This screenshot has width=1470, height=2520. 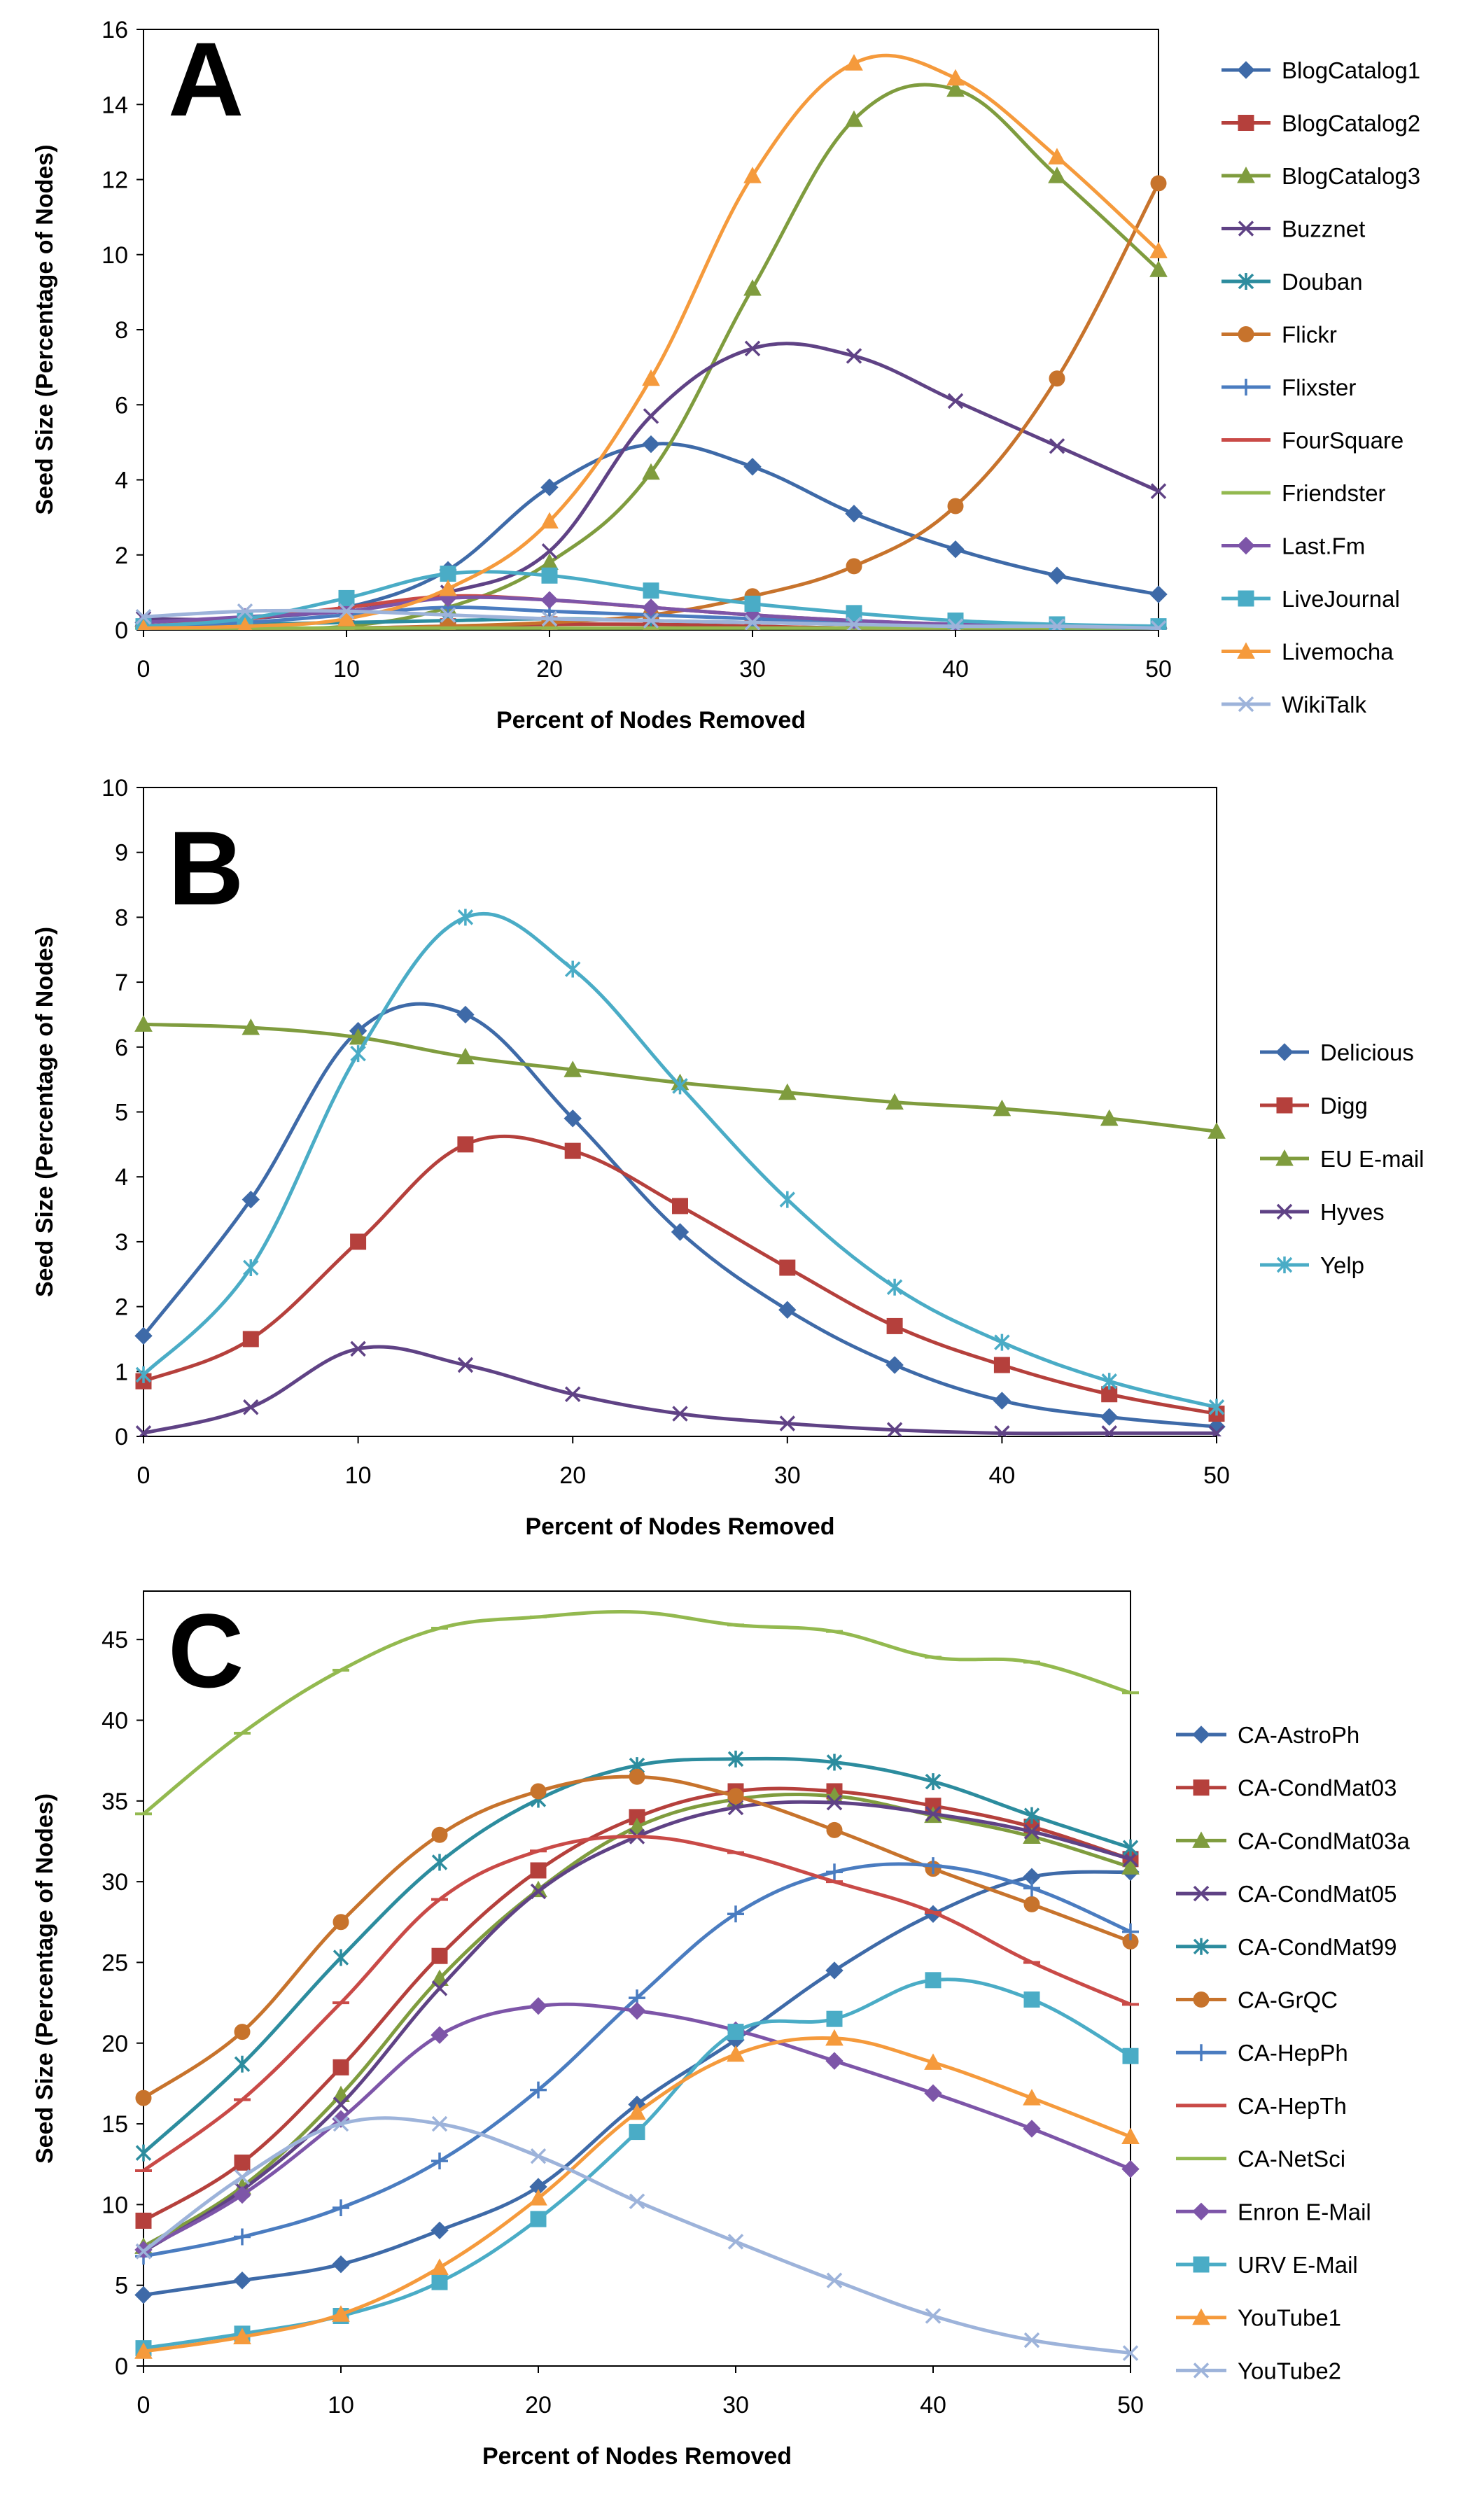 What do you see at coordinates (1267, 1735) in the screenshot?
I see `legend-item: CA-AstroPh` at bounding box center [1267, 1735].